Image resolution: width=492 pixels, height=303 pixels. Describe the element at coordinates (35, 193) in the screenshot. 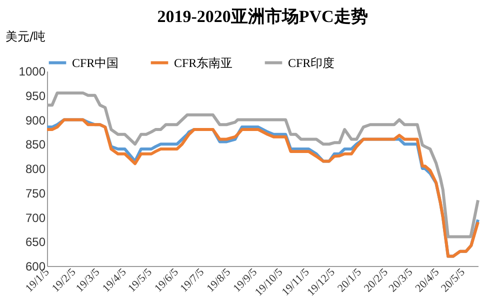

I see `y-tick-label: 750` at that location.